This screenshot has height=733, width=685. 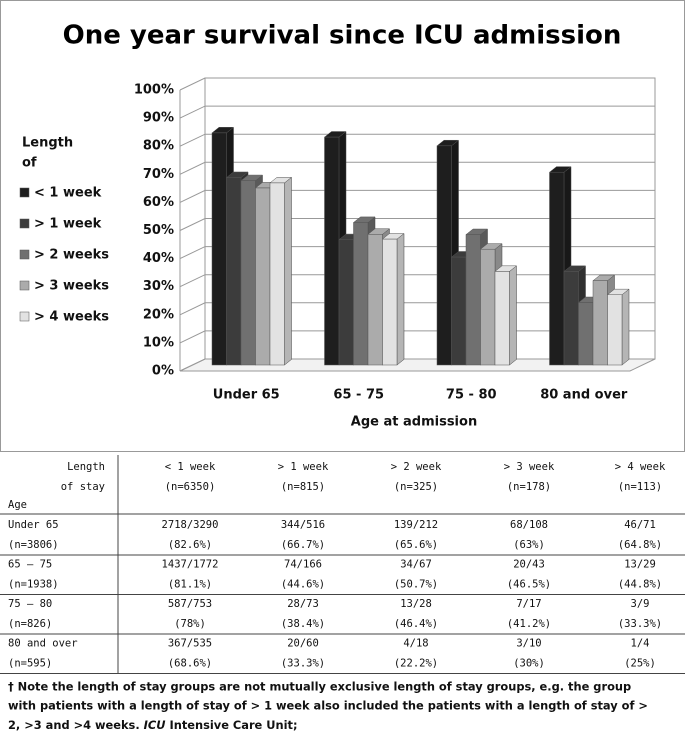 I want to click on cell-percent: (50.7%), so click(x=416, y=585).